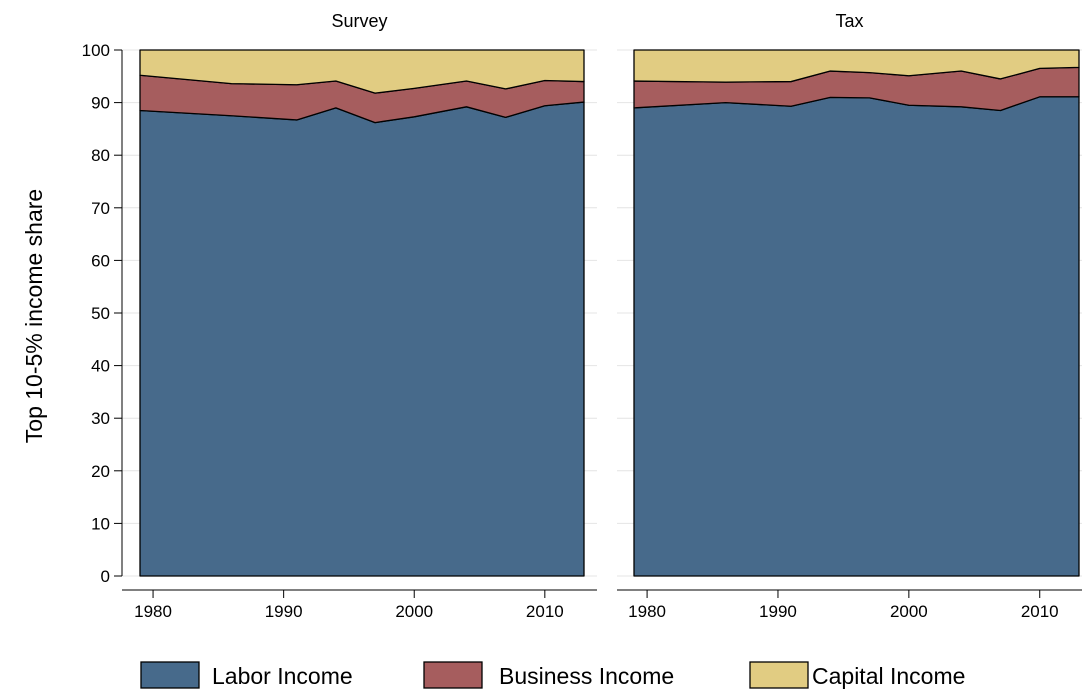 The width and height of the screenshot is (1082, 694). What do you see at coordinates (105, 576) in the screenshot?
I see `y-tick-label: 0` at bounding box center [105, 576].